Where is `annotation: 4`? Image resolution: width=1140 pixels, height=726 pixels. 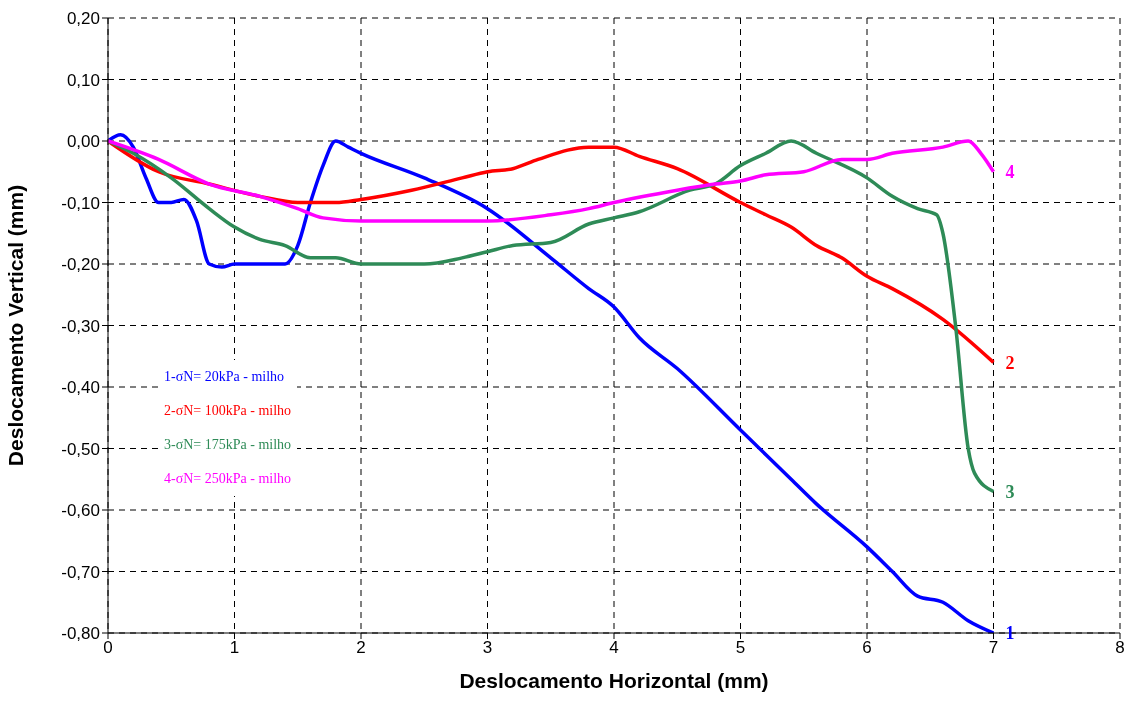 annotation: 4 is located at coordinates (1010, 172).